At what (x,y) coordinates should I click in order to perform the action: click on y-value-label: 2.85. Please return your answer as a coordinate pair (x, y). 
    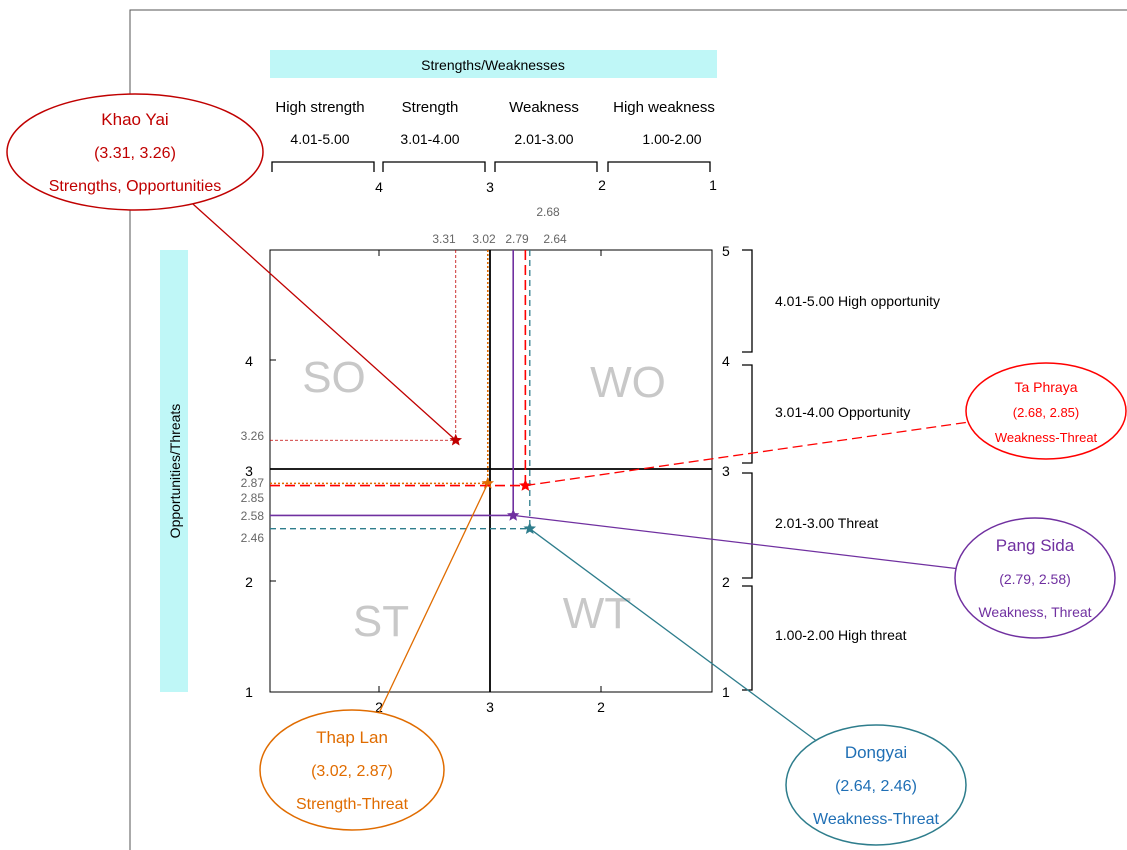
    Looking at the image, I should click on (253, 498).